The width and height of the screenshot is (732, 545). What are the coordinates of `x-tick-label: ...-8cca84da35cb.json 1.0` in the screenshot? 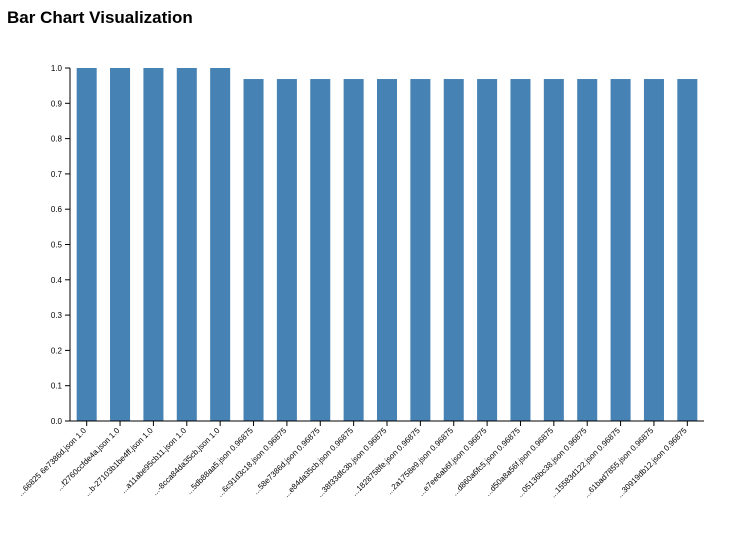 It's located at (186, 462).